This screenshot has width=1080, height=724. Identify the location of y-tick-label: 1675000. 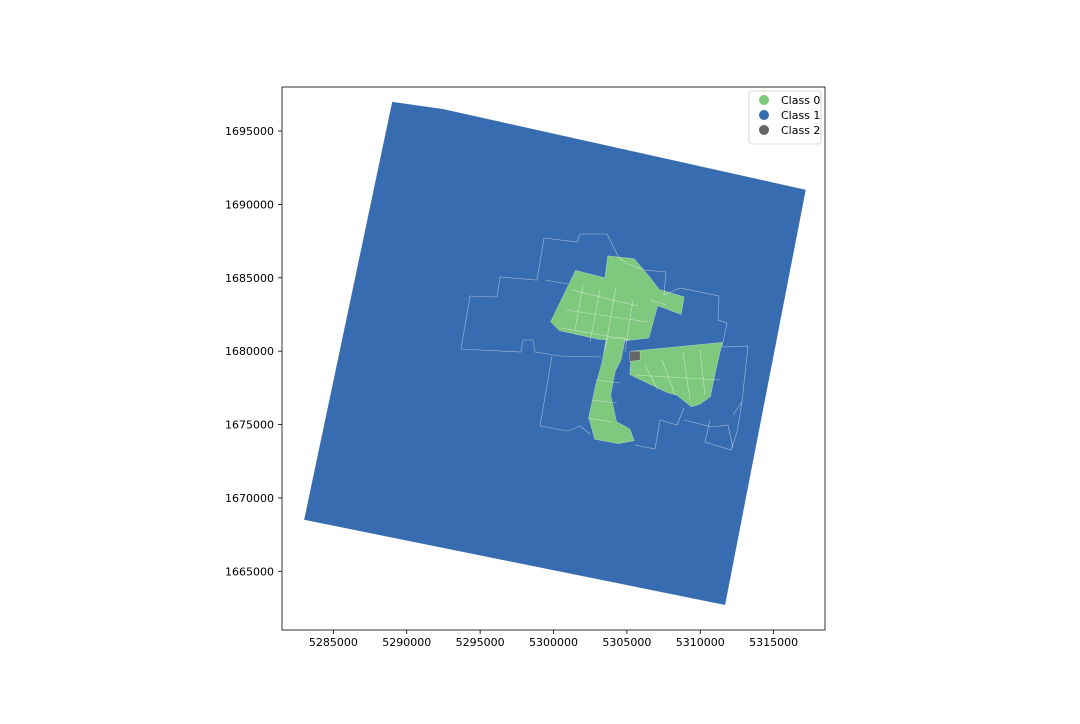
(249, 425).